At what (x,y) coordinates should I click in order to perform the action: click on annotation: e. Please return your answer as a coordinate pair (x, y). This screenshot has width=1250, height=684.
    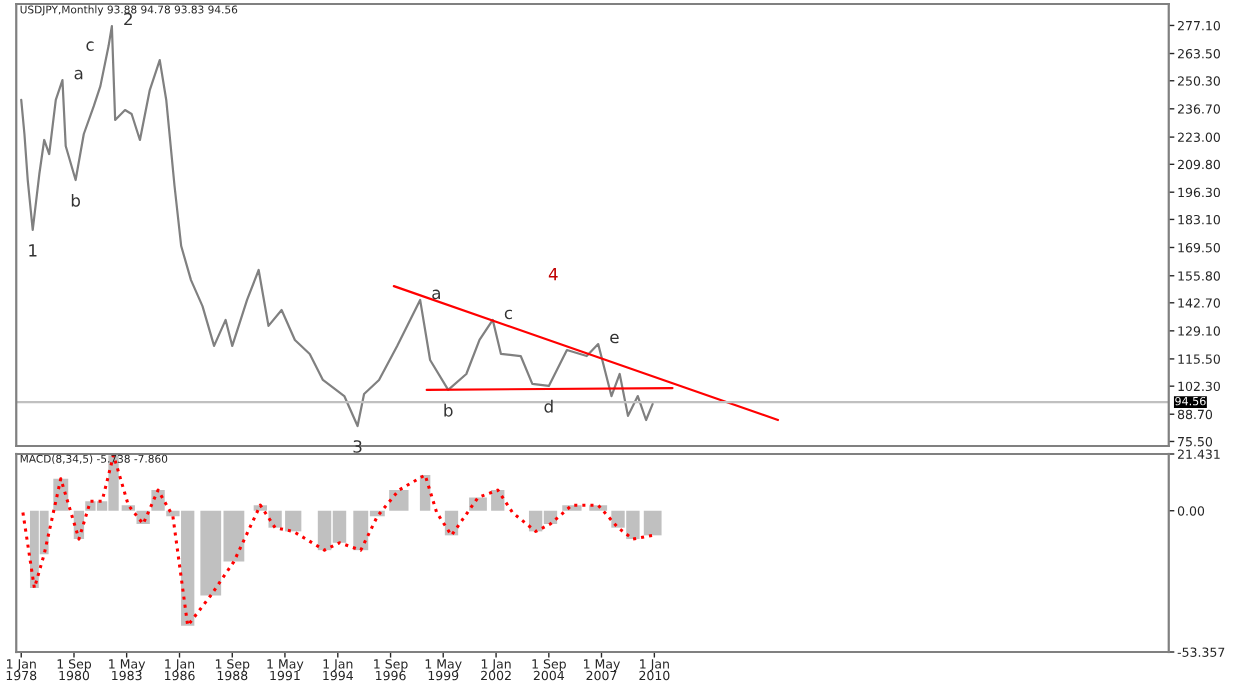
    Looking at the image, I should click on (614, 338).